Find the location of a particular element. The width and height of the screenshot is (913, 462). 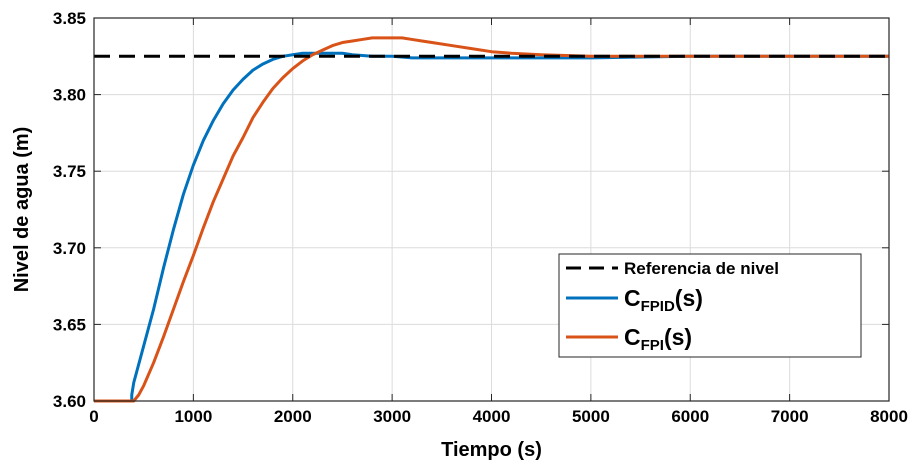

x-tick-label: 2000 is located at coordinates (293, 416).